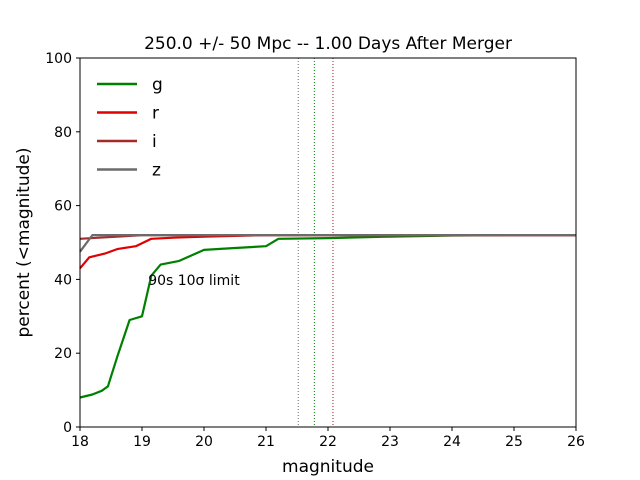 This screenshot has height=480, width=640. Describe the element at coordinates (155, 114) in the screenshot. I see `legend-label-r: r` at that location.